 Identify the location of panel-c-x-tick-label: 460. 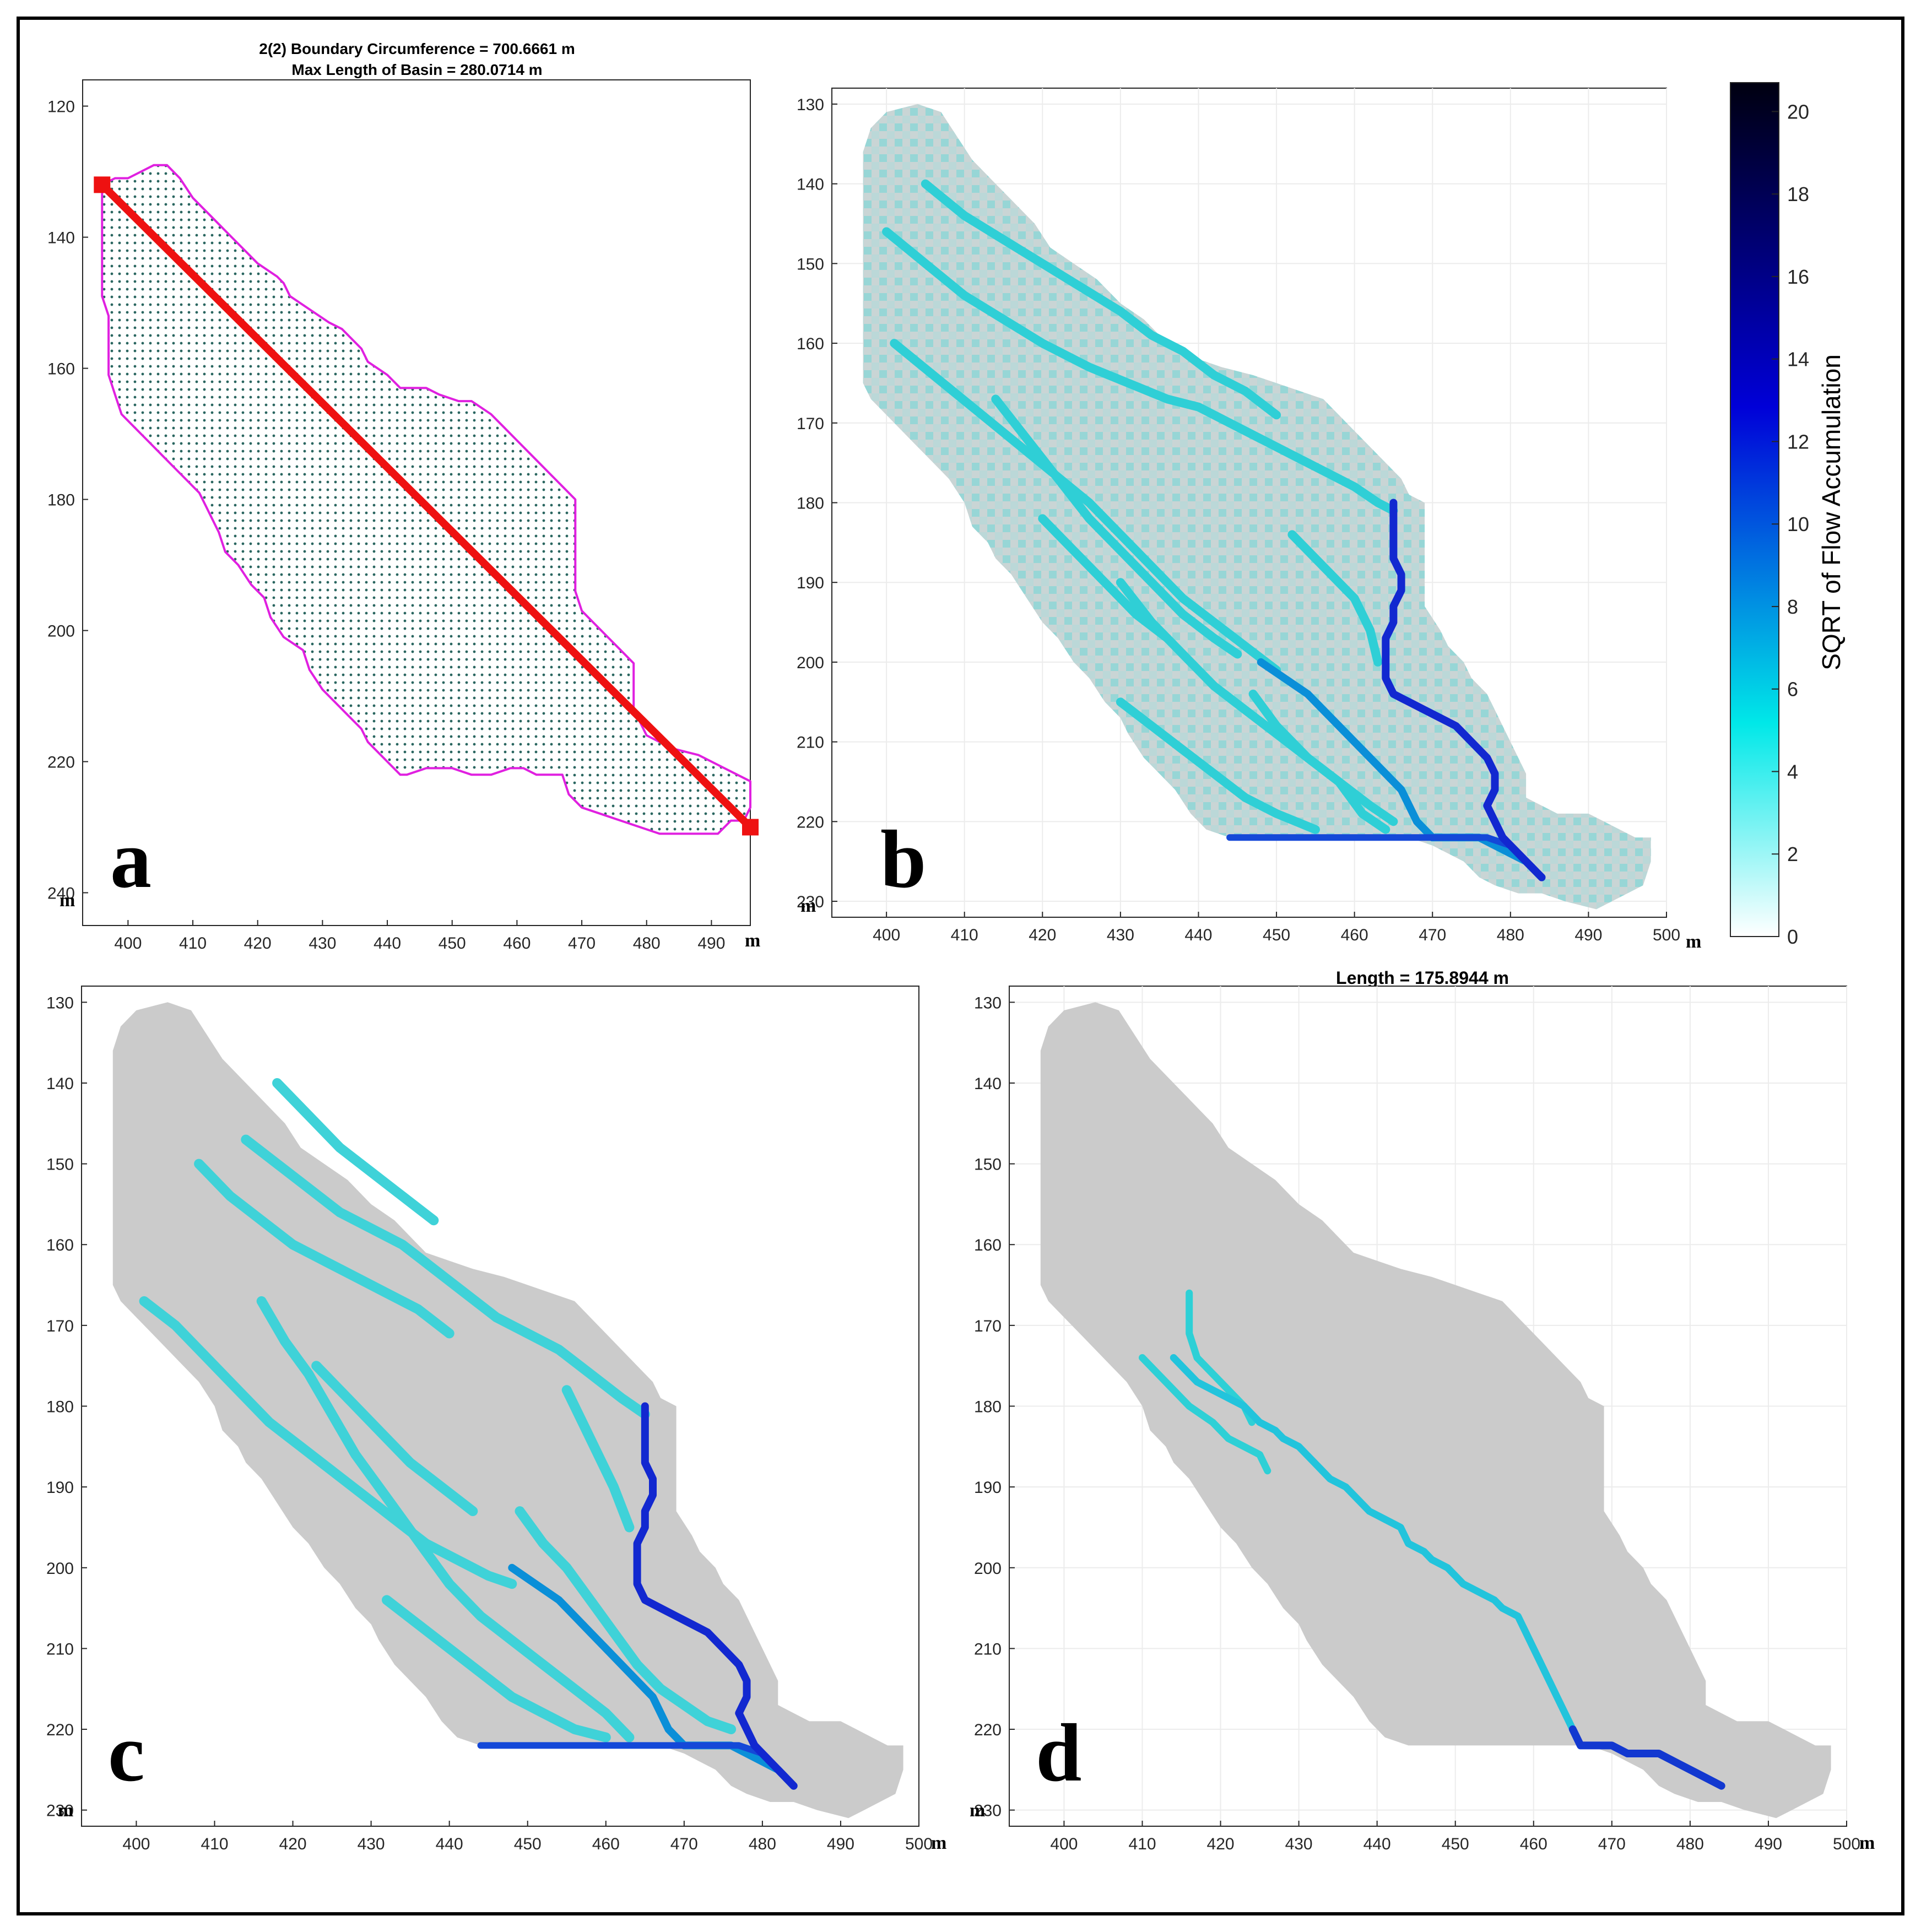
(606, 1844).